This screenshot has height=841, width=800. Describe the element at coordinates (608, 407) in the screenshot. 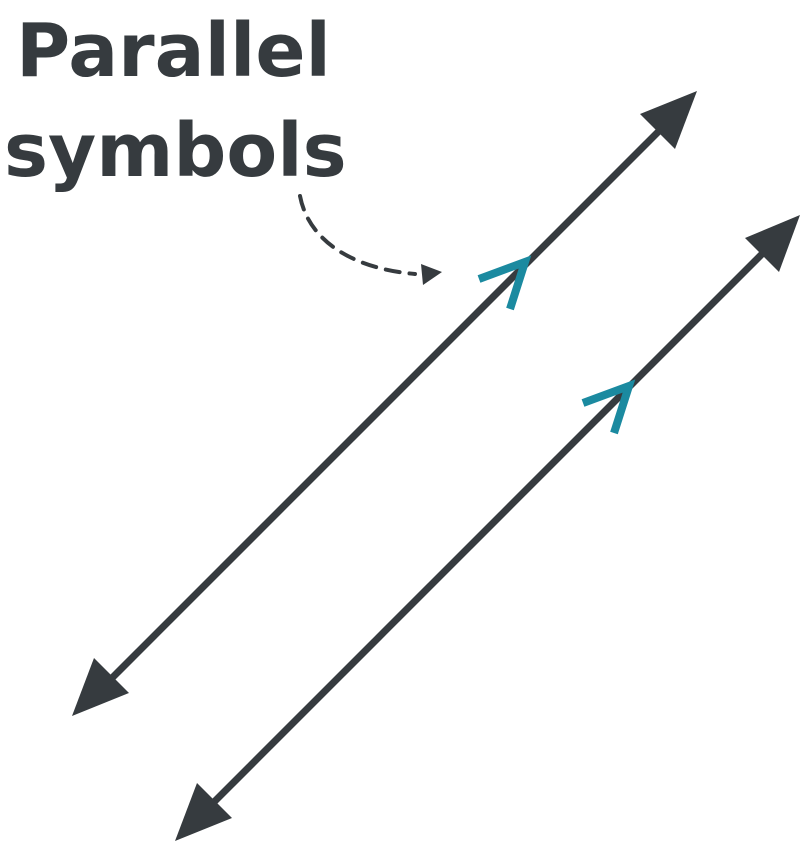

I see `line-2-parallel-mark-chevron-icon` at that location.